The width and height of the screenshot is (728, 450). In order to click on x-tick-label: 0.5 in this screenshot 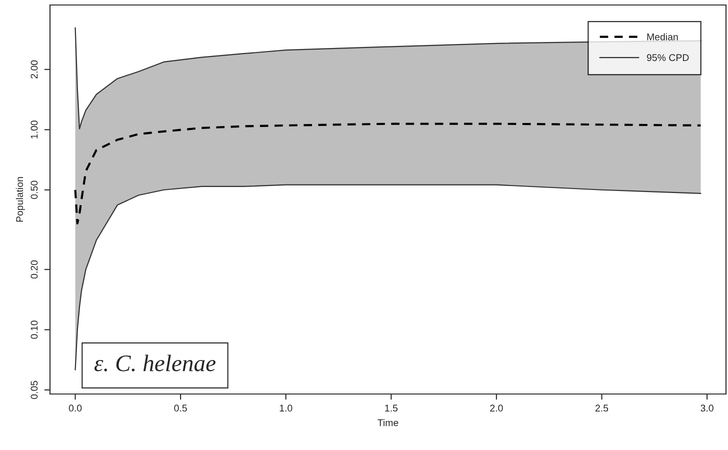, I will do `click(180, 408)`.